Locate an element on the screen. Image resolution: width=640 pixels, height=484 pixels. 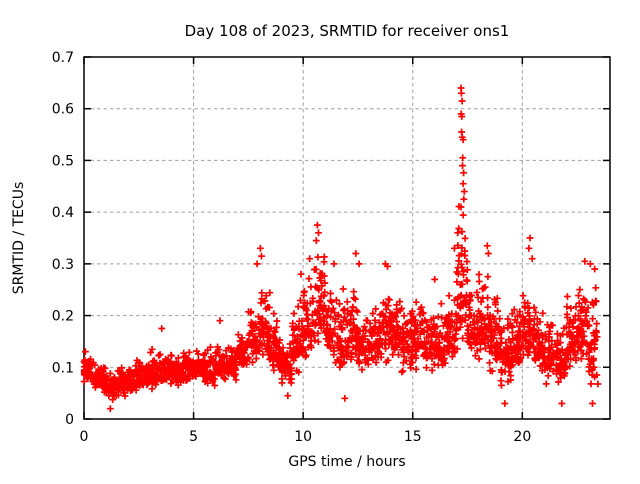
y-axis-label: SRMTID / TECUs is located at coordinates (19, 238).